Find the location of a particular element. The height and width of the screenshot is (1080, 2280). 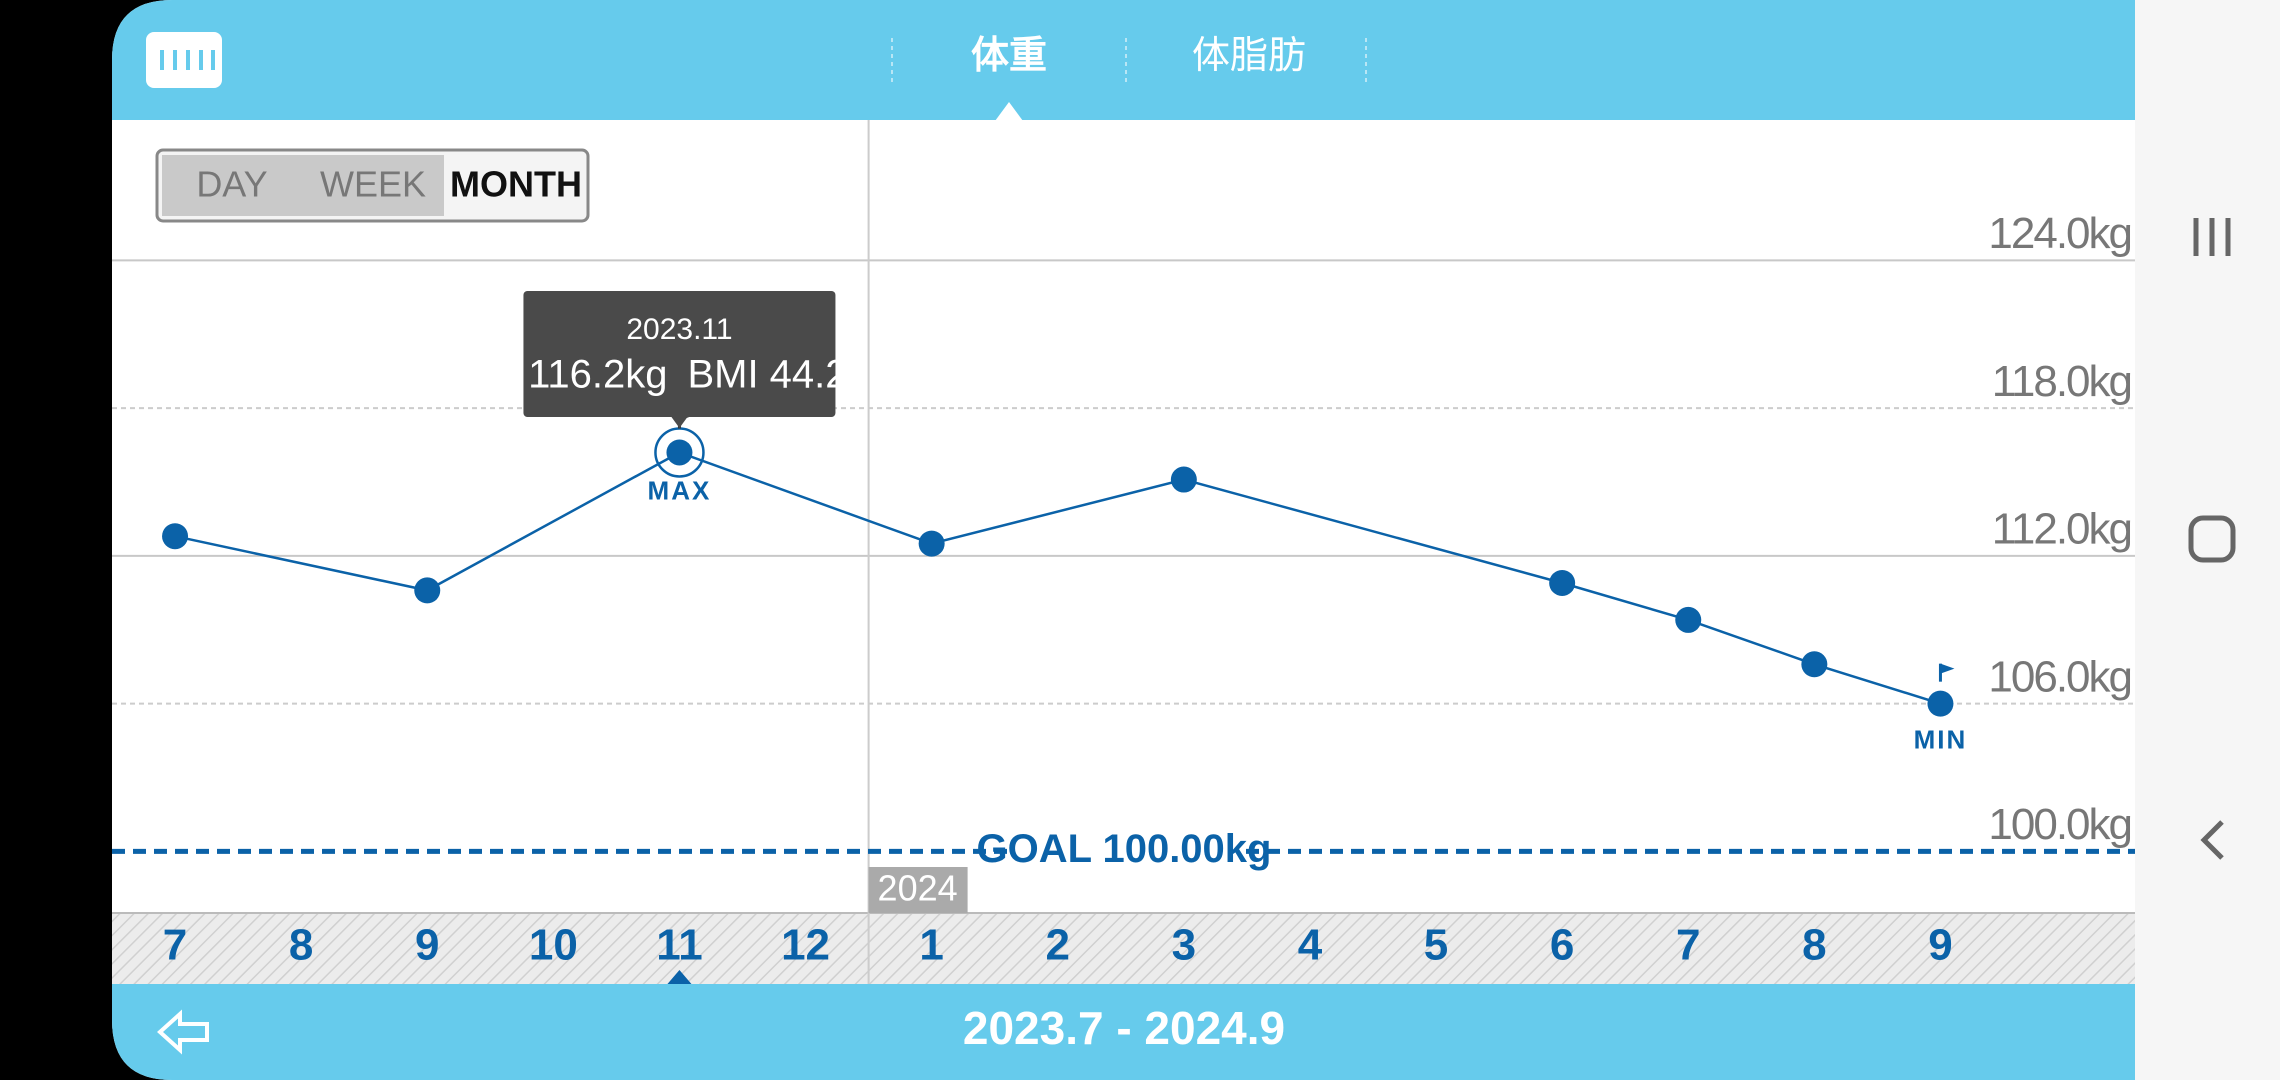

max-label: MAX is located at coordinates (680, 490).